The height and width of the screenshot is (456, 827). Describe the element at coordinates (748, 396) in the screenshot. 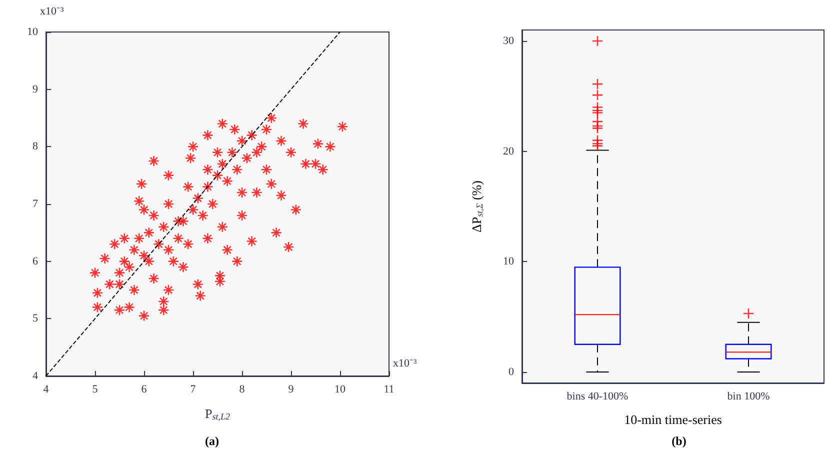

I see `x-tick-label: bin 100%` at that location.